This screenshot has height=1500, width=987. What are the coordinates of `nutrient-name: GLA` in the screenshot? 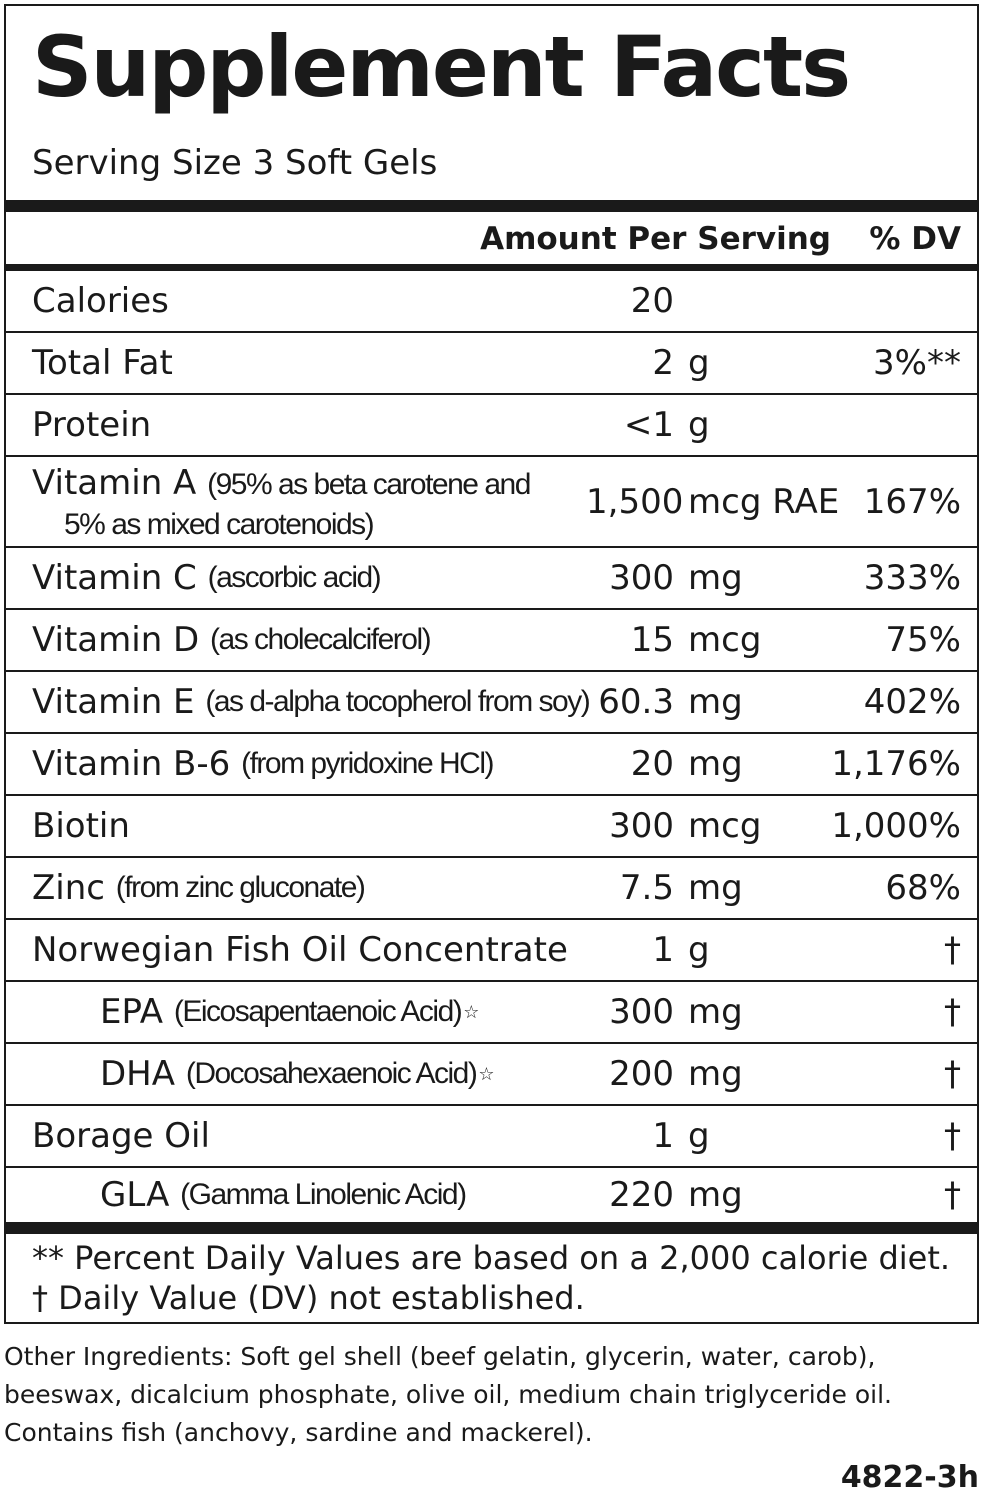 It's located at (135, 1195).